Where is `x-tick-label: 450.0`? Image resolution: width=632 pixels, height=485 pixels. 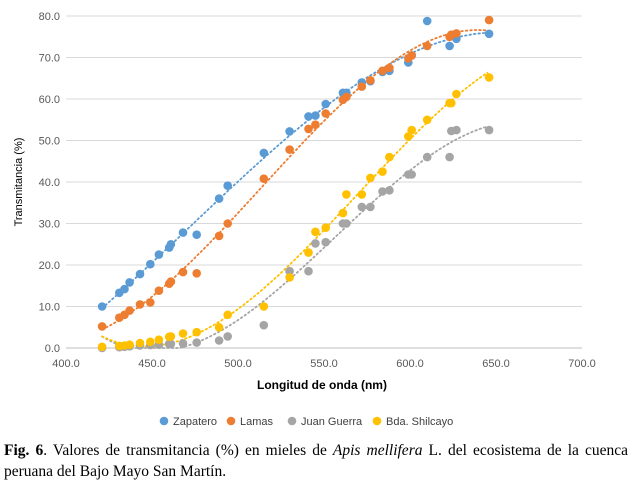 x-tick-label: 450.0 is located at coordinates (152, 364).